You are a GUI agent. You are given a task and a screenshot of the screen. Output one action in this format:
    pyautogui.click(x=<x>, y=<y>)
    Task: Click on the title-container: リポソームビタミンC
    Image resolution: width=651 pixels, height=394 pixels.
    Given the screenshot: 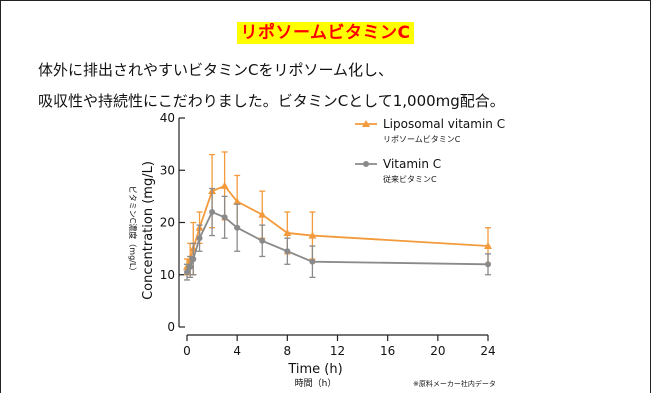 What is the action you would take?
    pyautogui.click(x=325, y=33)
    